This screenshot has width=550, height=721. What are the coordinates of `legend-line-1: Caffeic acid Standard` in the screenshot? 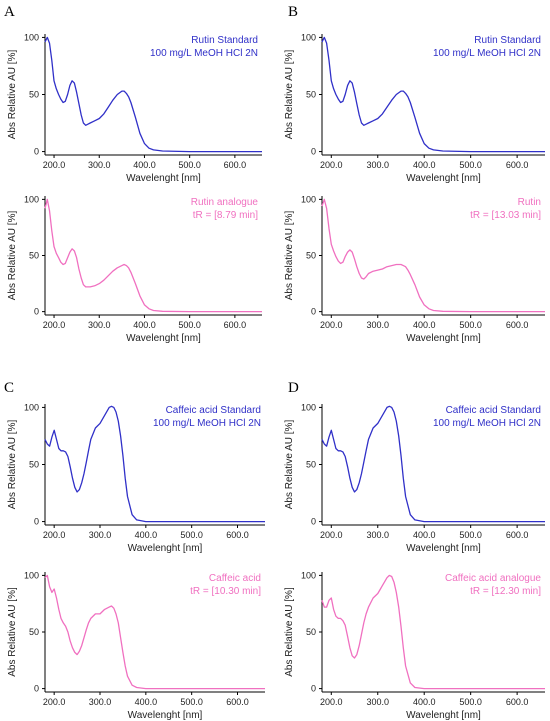 It's located at (493, 410).